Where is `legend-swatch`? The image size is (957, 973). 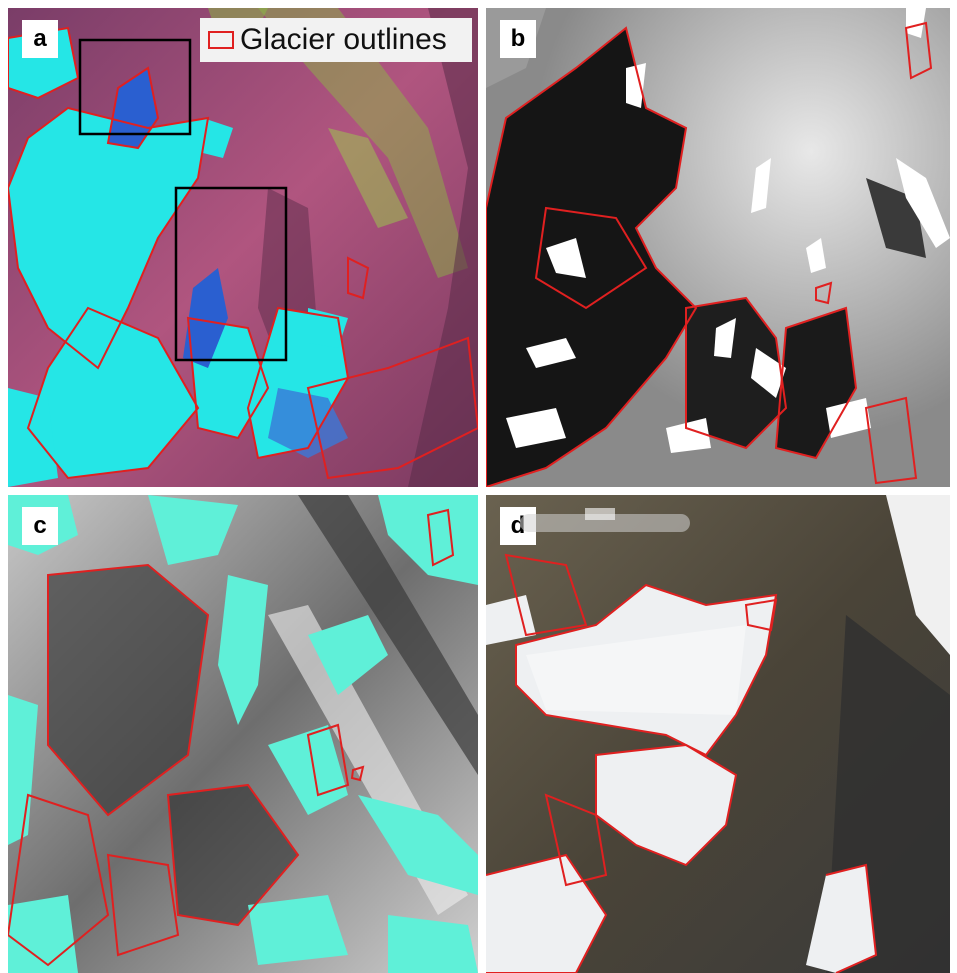
legend-swatch is located at coordinates (221, 40).